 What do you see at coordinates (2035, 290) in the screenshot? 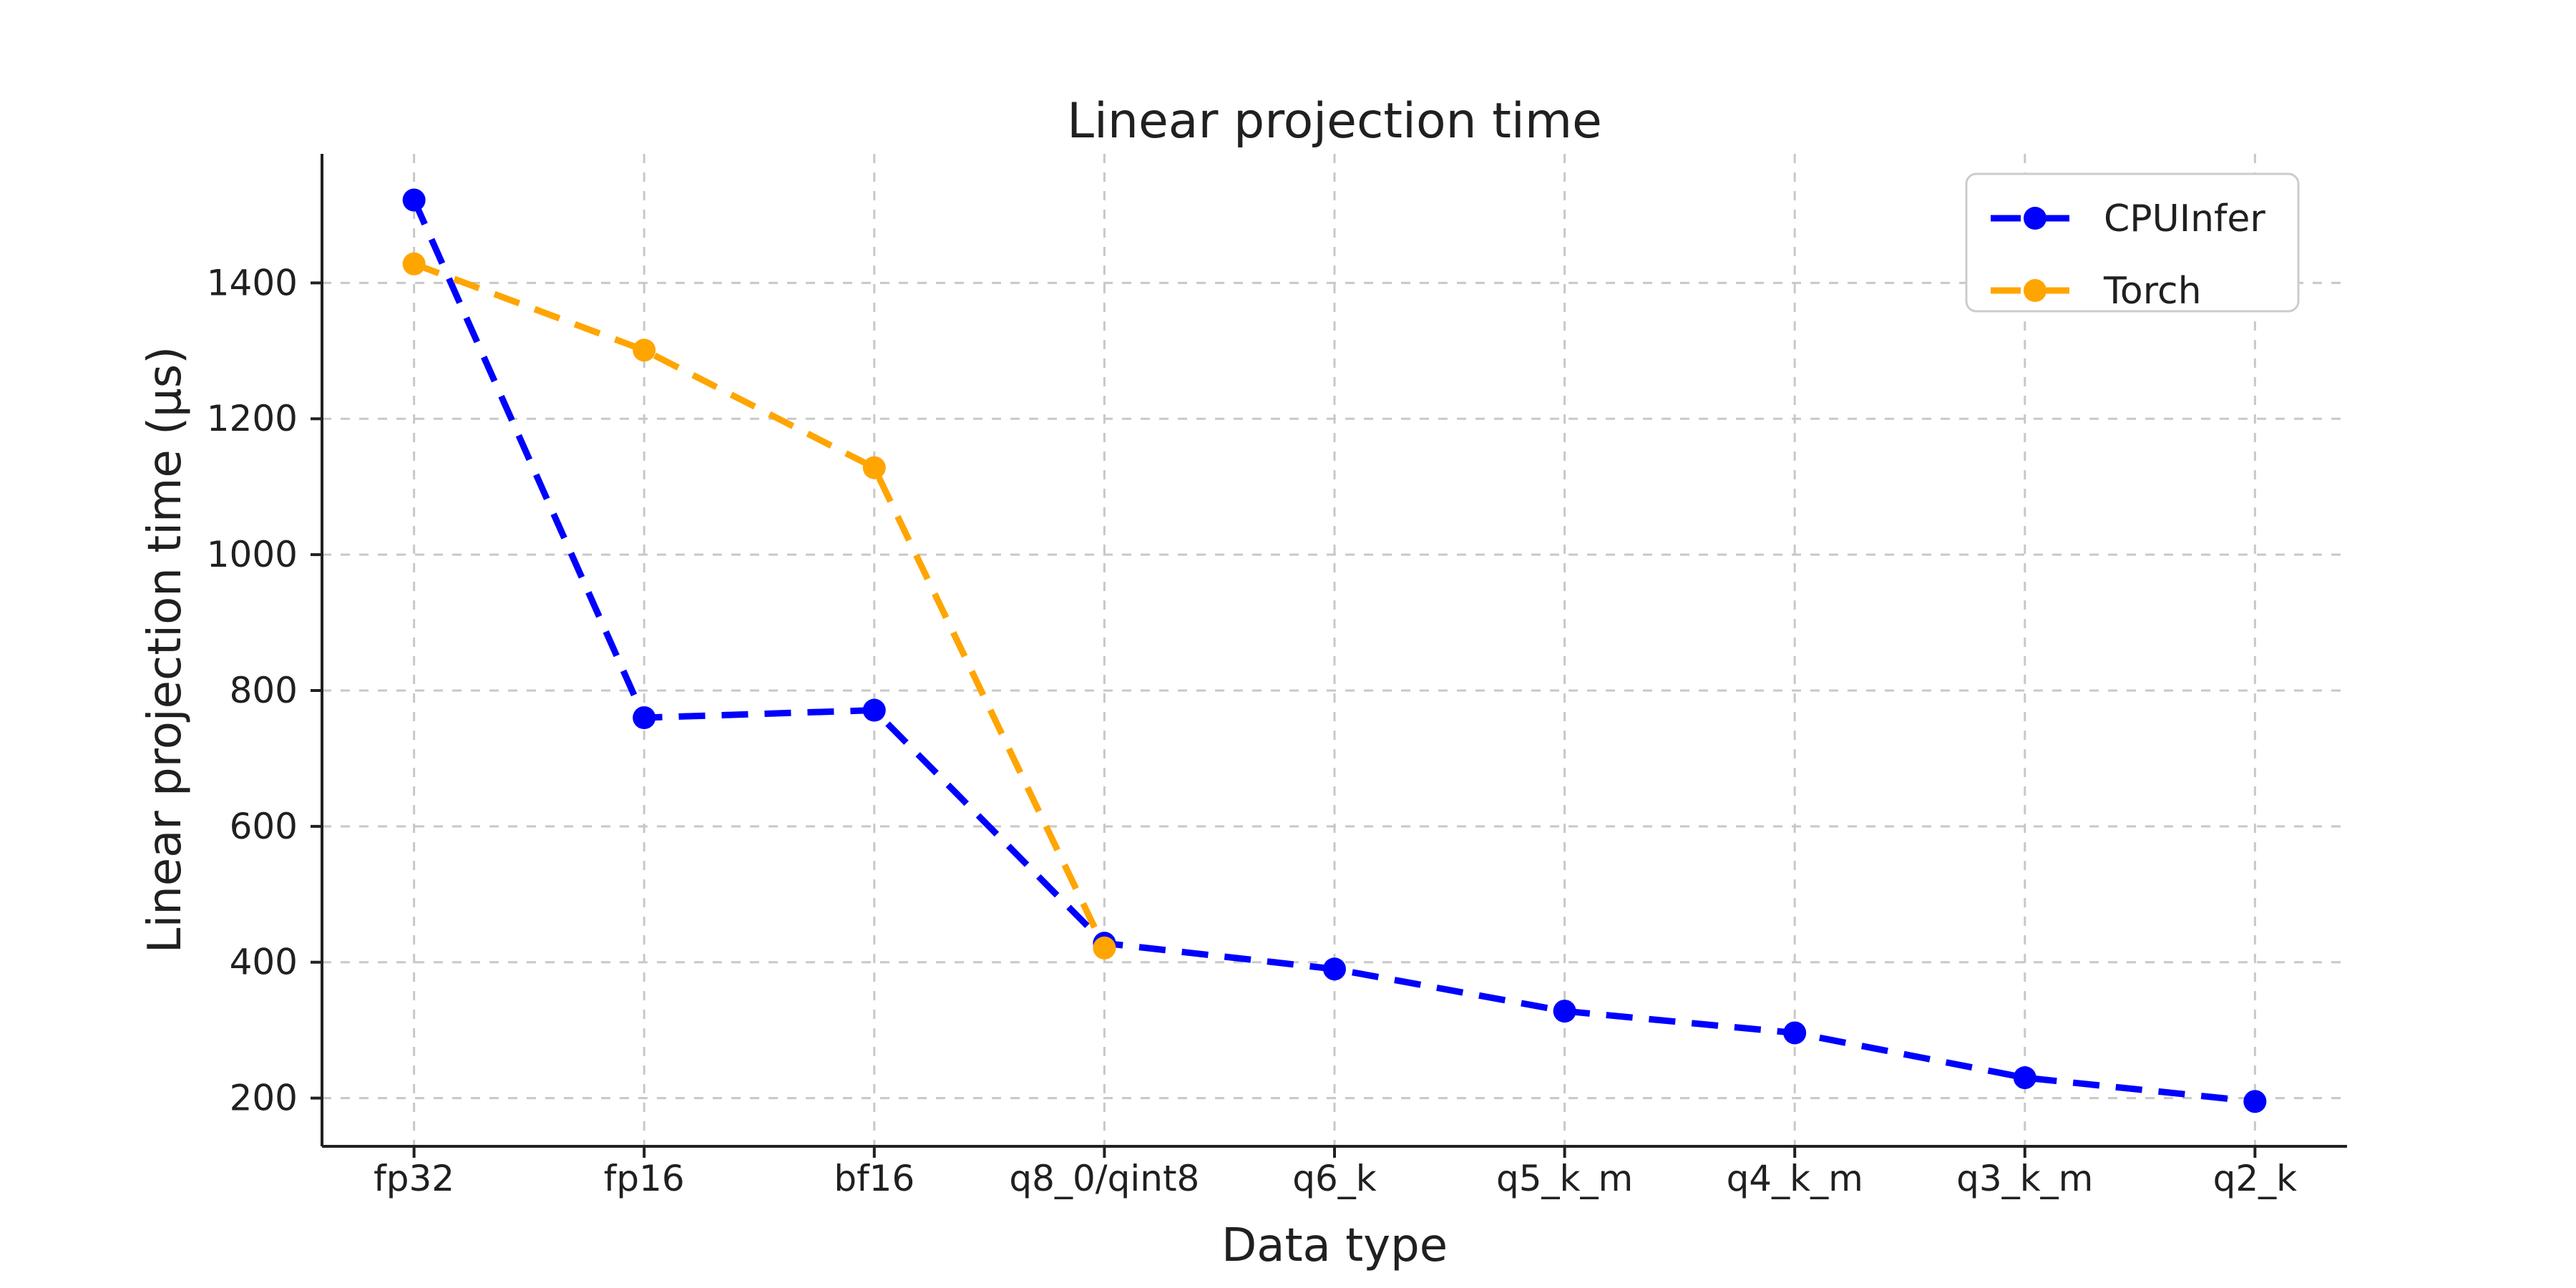
I see `legend-sample-marker-torch` at bounding box center [2035, 290].